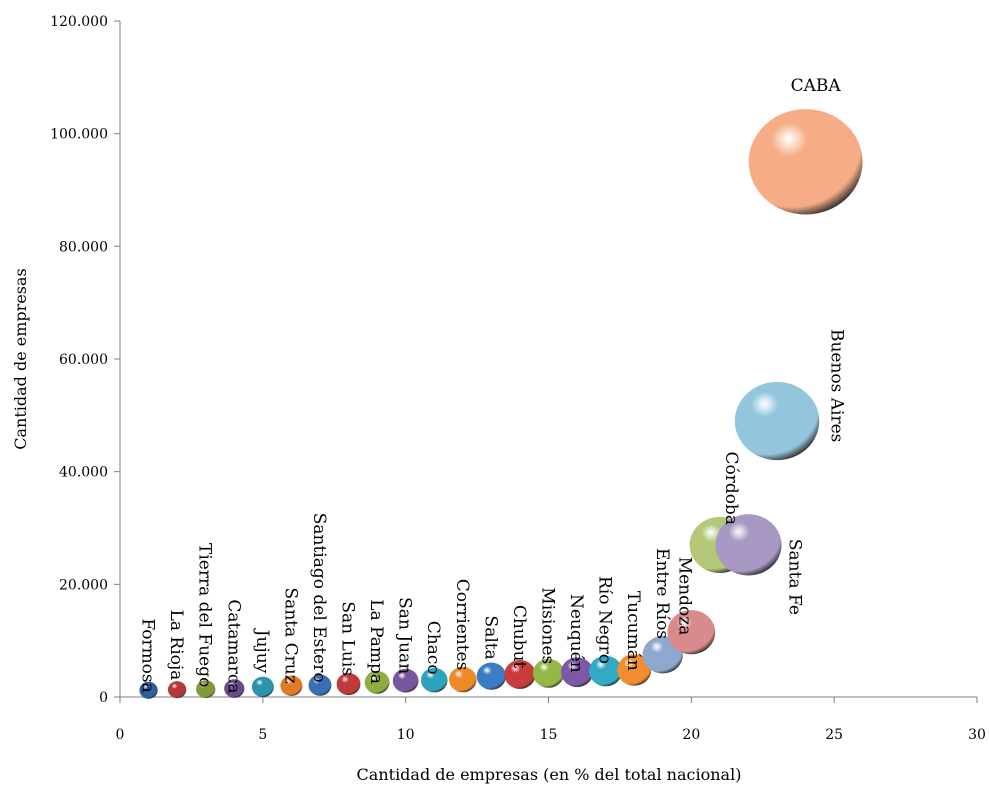  I want to click on y-tick-label: 40.000, so click(83, 473).